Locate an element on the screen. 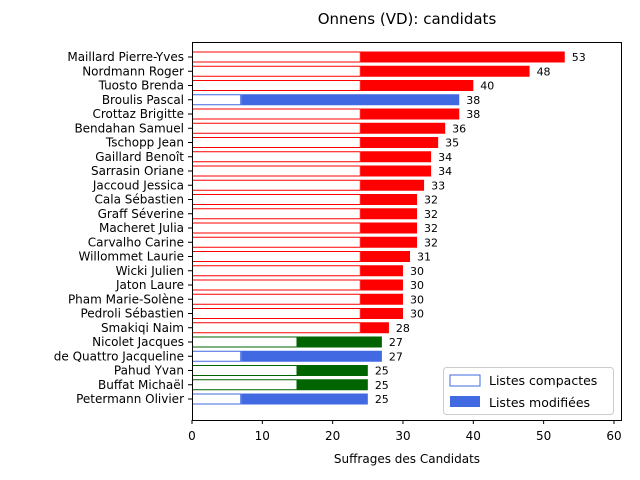 The height and width of the screenshot is (480, 640). x-tick-label: 20 is located at coordinates (332, 436).